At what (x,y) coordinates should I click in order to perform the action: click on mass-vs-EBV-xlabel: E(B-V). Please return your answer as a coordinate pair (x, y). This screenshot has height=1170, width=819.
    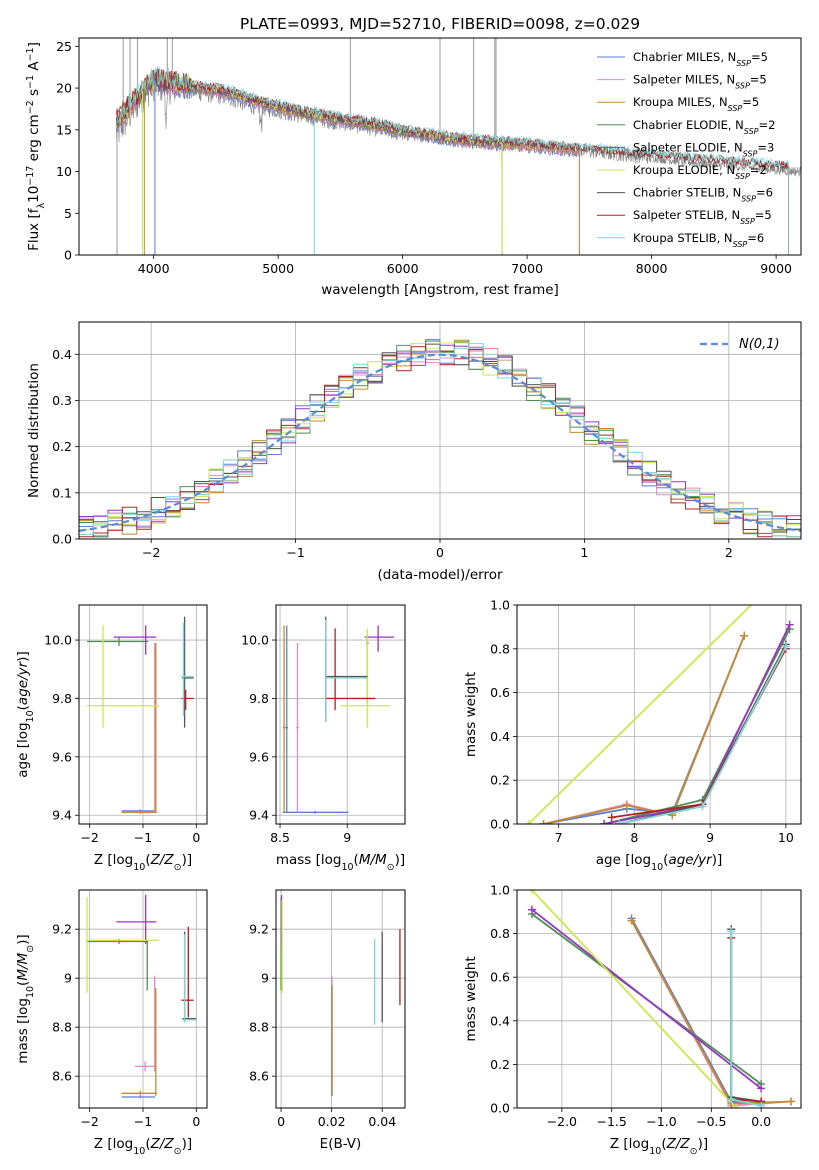
    Looking at the image, I should click on (341, 1144).